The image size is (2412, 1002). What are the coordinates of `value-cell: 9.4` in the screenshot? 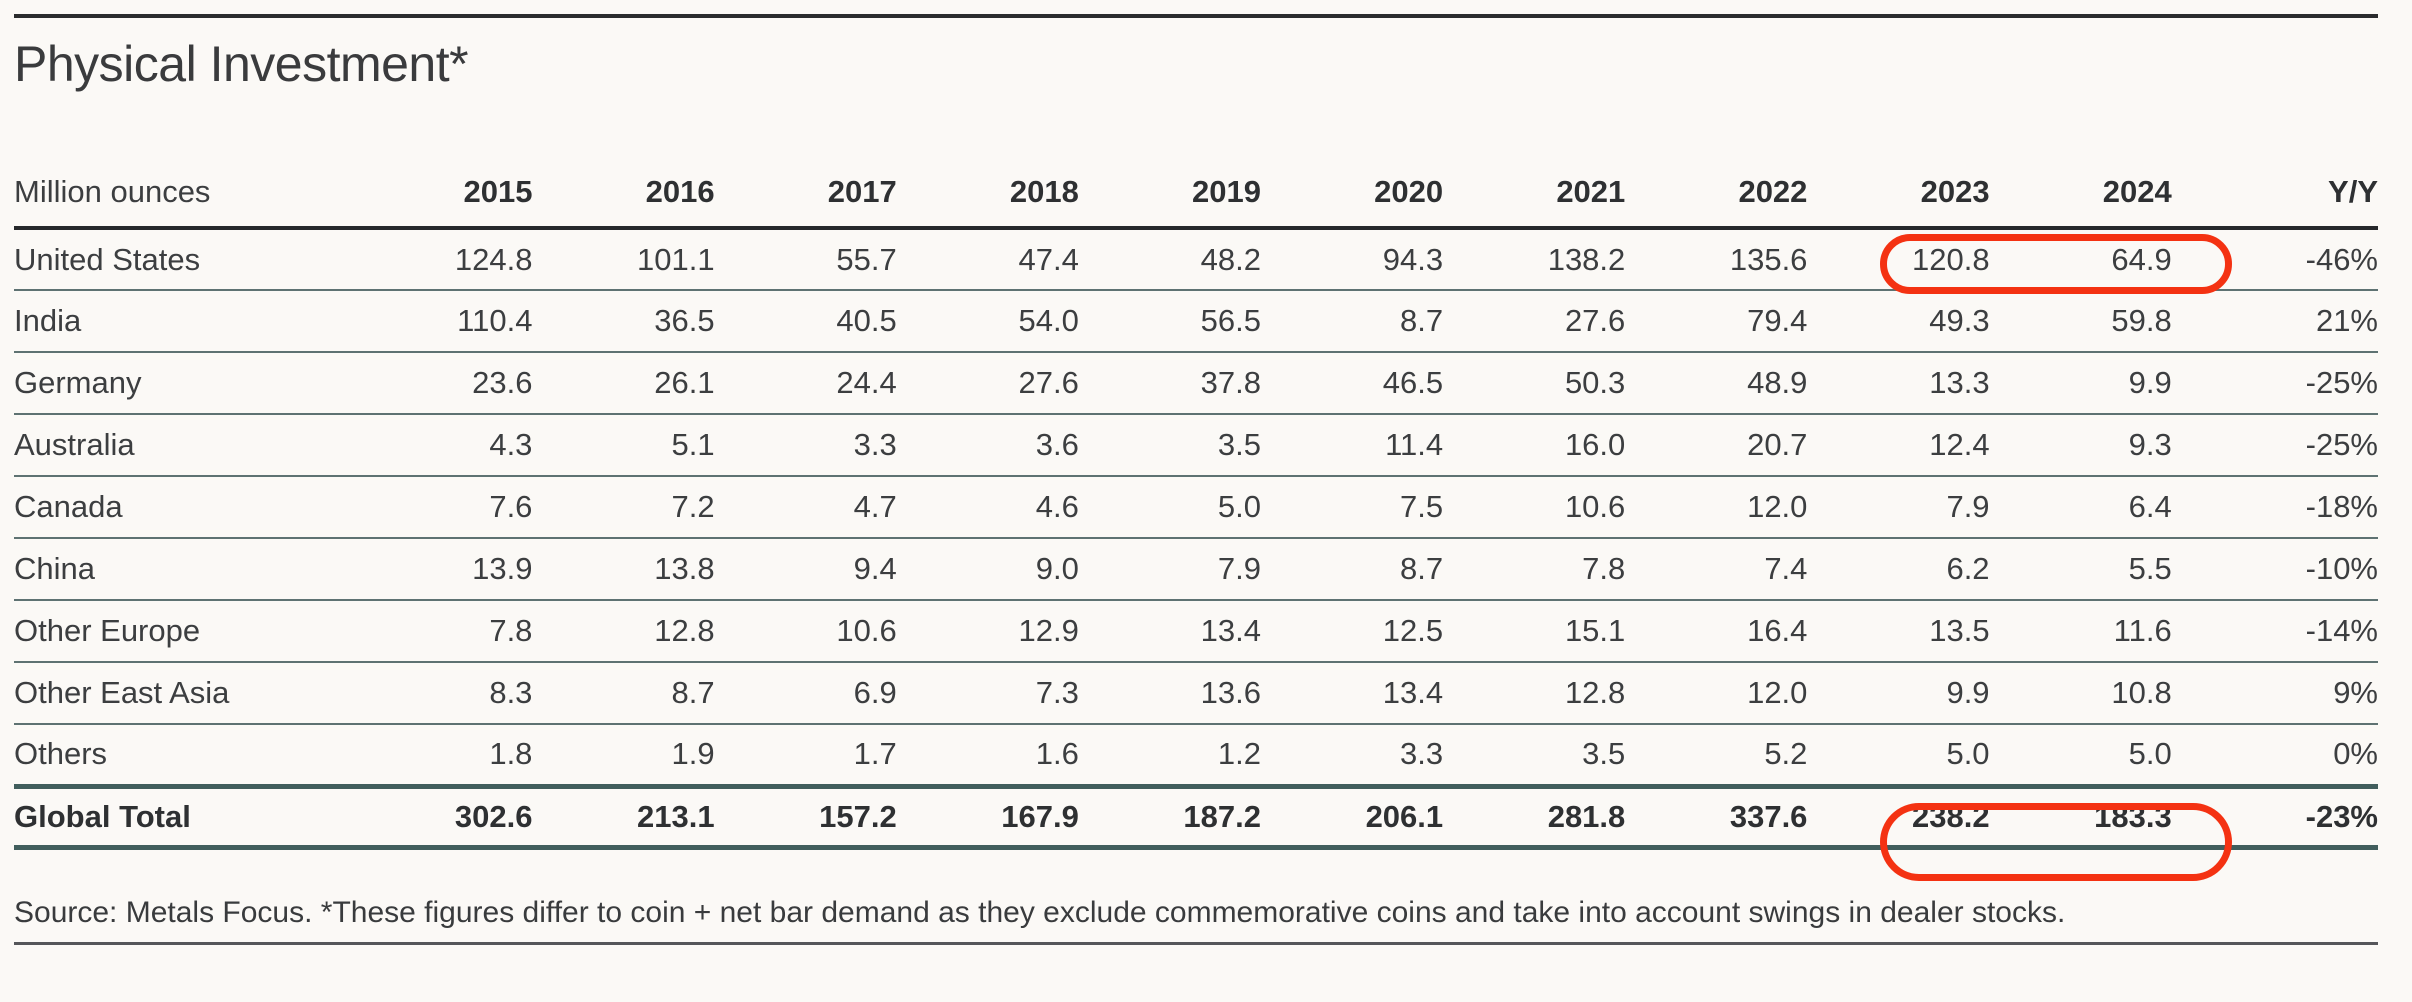 It's located at (875, 568).